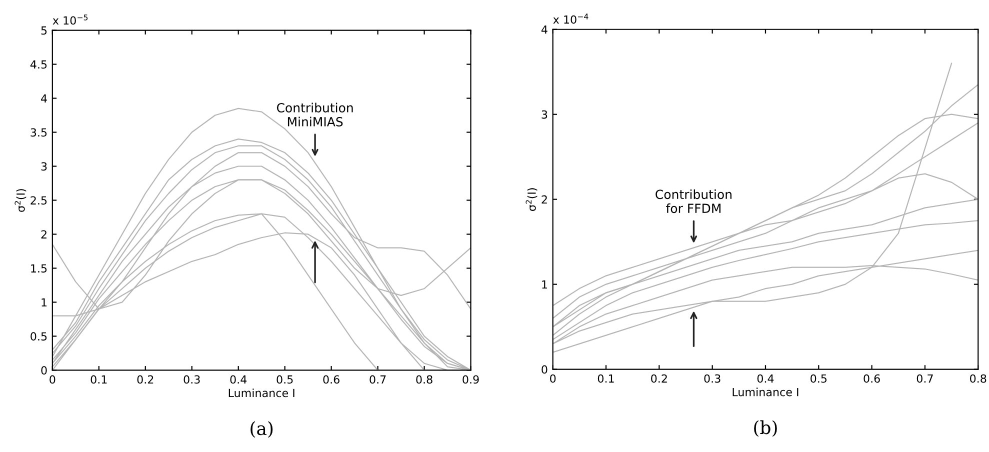  What do you see at coordinates (38, 200) in the screenshot?
I see `y-tick-label: 2.5` at bounding box center [38, 200].